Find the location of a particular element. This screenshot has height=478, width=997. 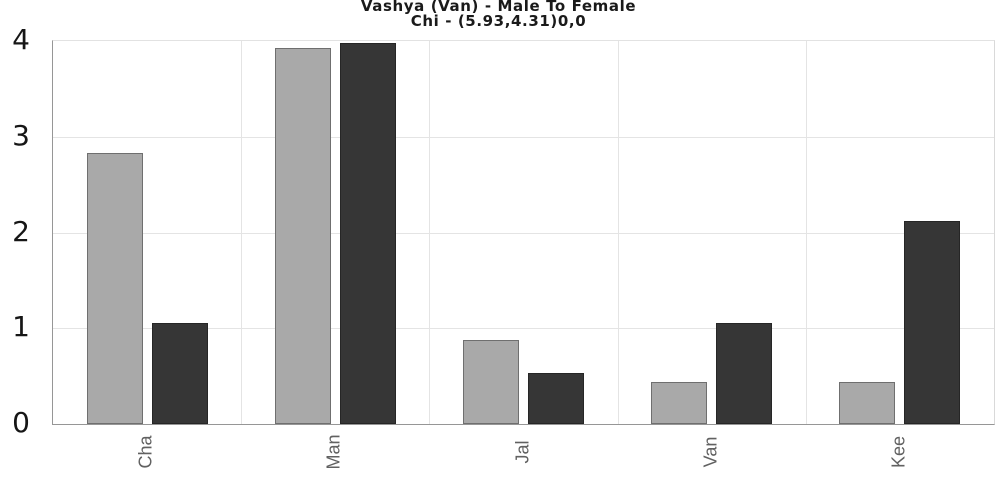

bar-cha-dark is located at coordinates (179, 373).